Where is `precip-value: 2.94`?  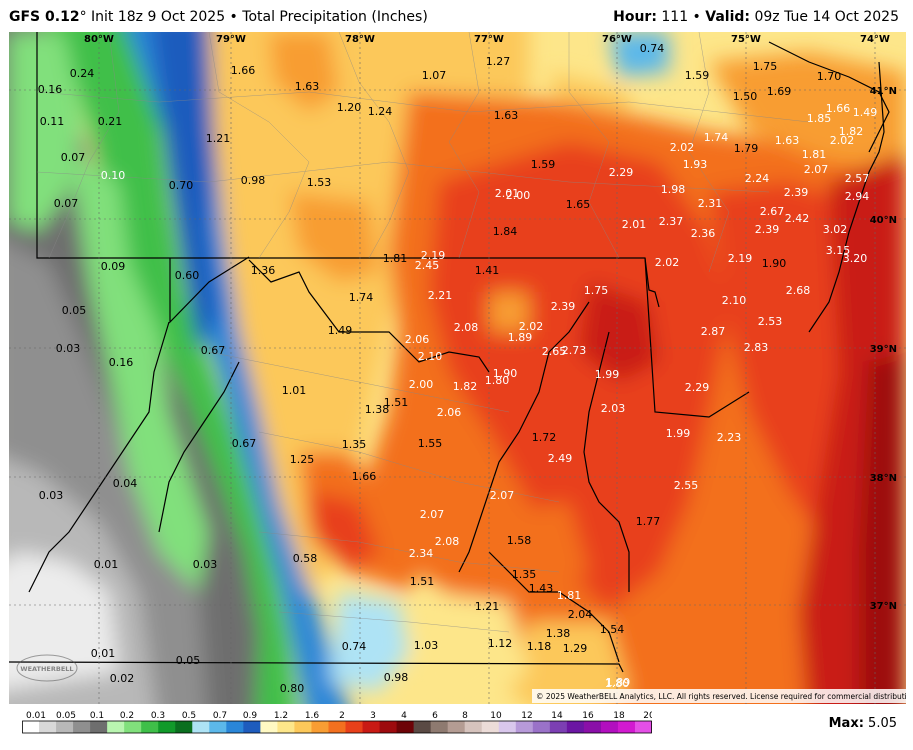
precip-value: 2.94 is located at coordinates (857, 196).